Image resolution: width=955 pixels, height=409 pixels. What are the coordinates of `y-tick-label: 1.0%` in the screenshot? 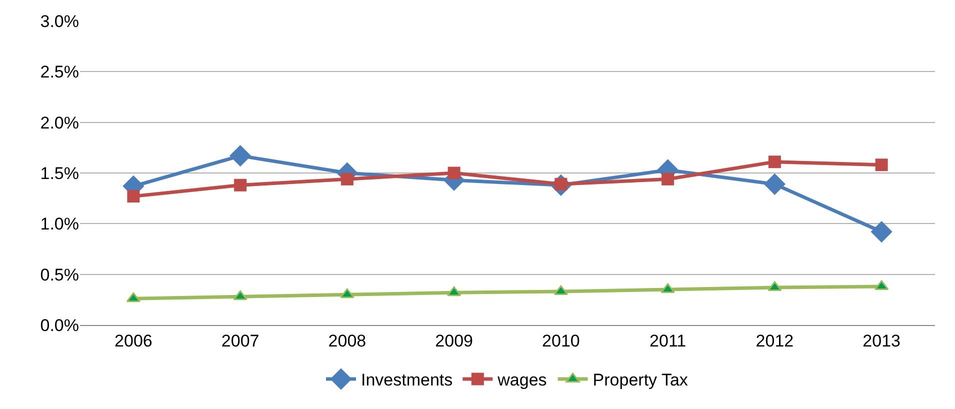 It's located at (59, 224).